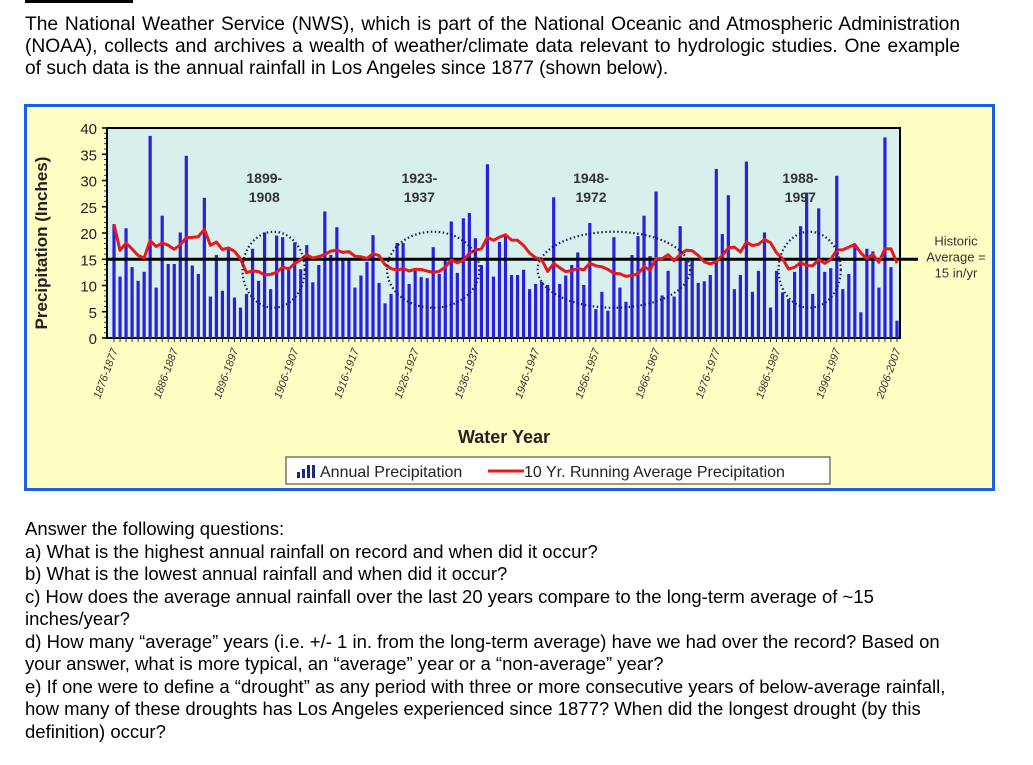  I want to click on drought-period-label: 1972, so click(590, 197).